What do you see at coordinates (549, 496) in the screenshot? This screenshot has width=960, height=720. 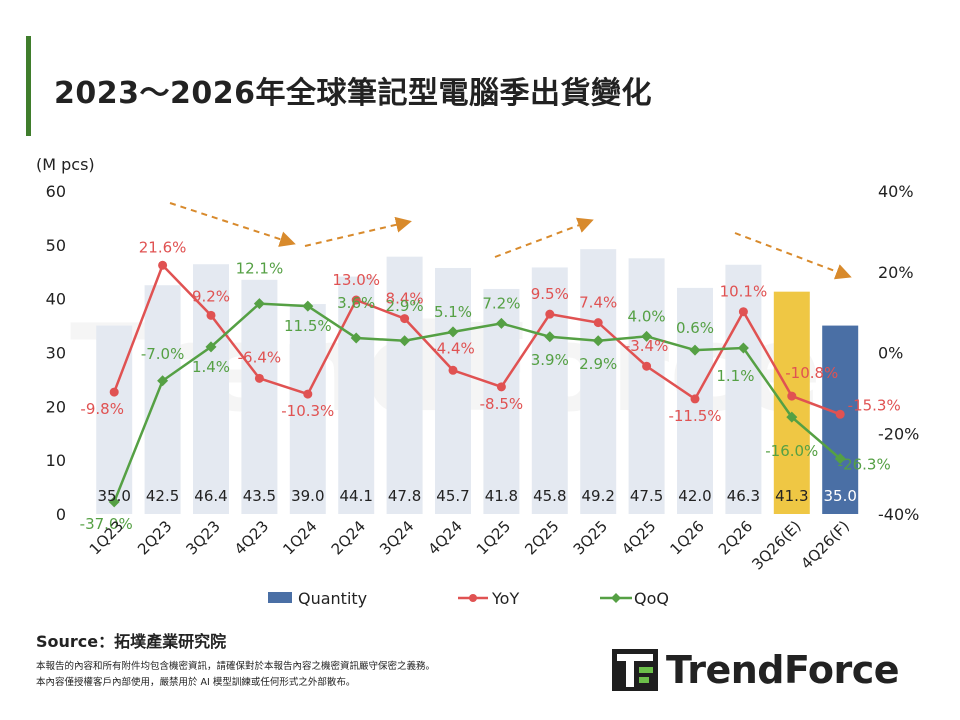 I see `quantity-label: 45.8` at bounding box center [549, 496].